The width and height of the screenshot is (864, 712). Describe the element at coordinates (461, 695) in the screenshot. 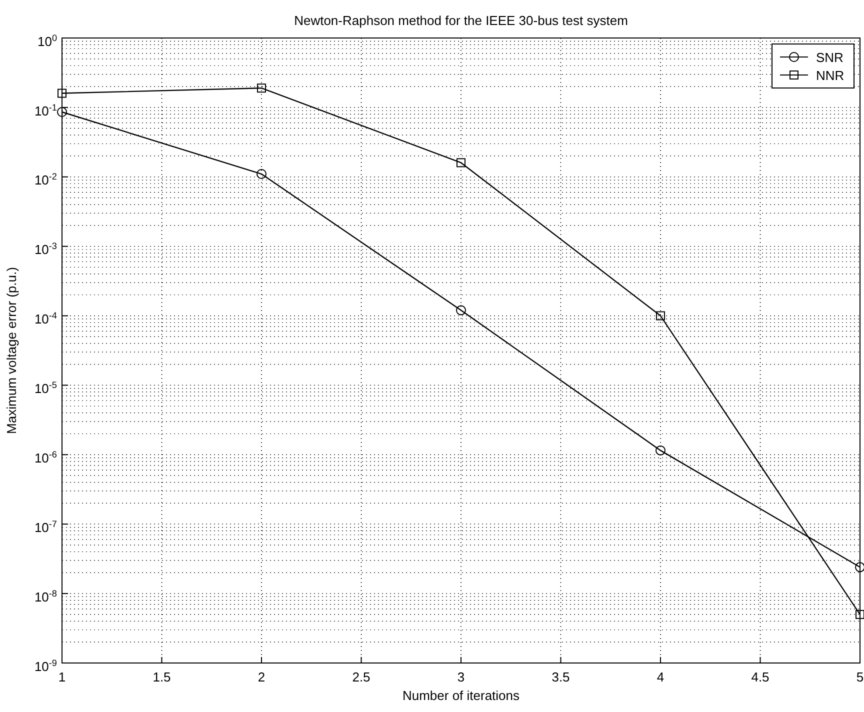

I see `x-axis-title: Number of iterations` at that location.